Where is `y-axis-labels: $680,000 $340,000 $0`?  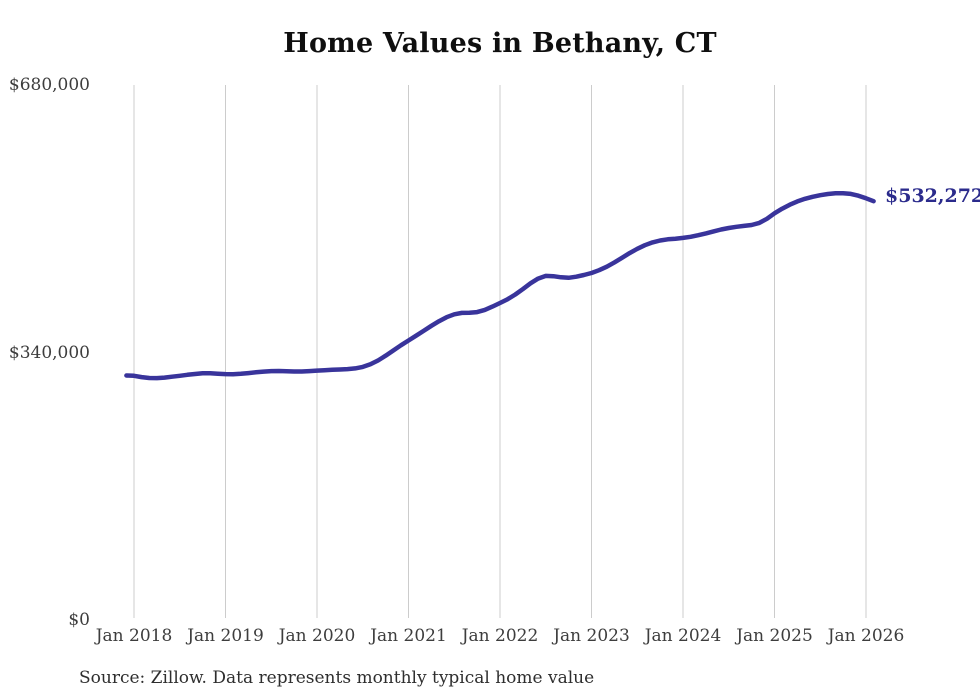 y-axis-labels: $680,000 $340,000 $0 is located at coordinates (45, 349).